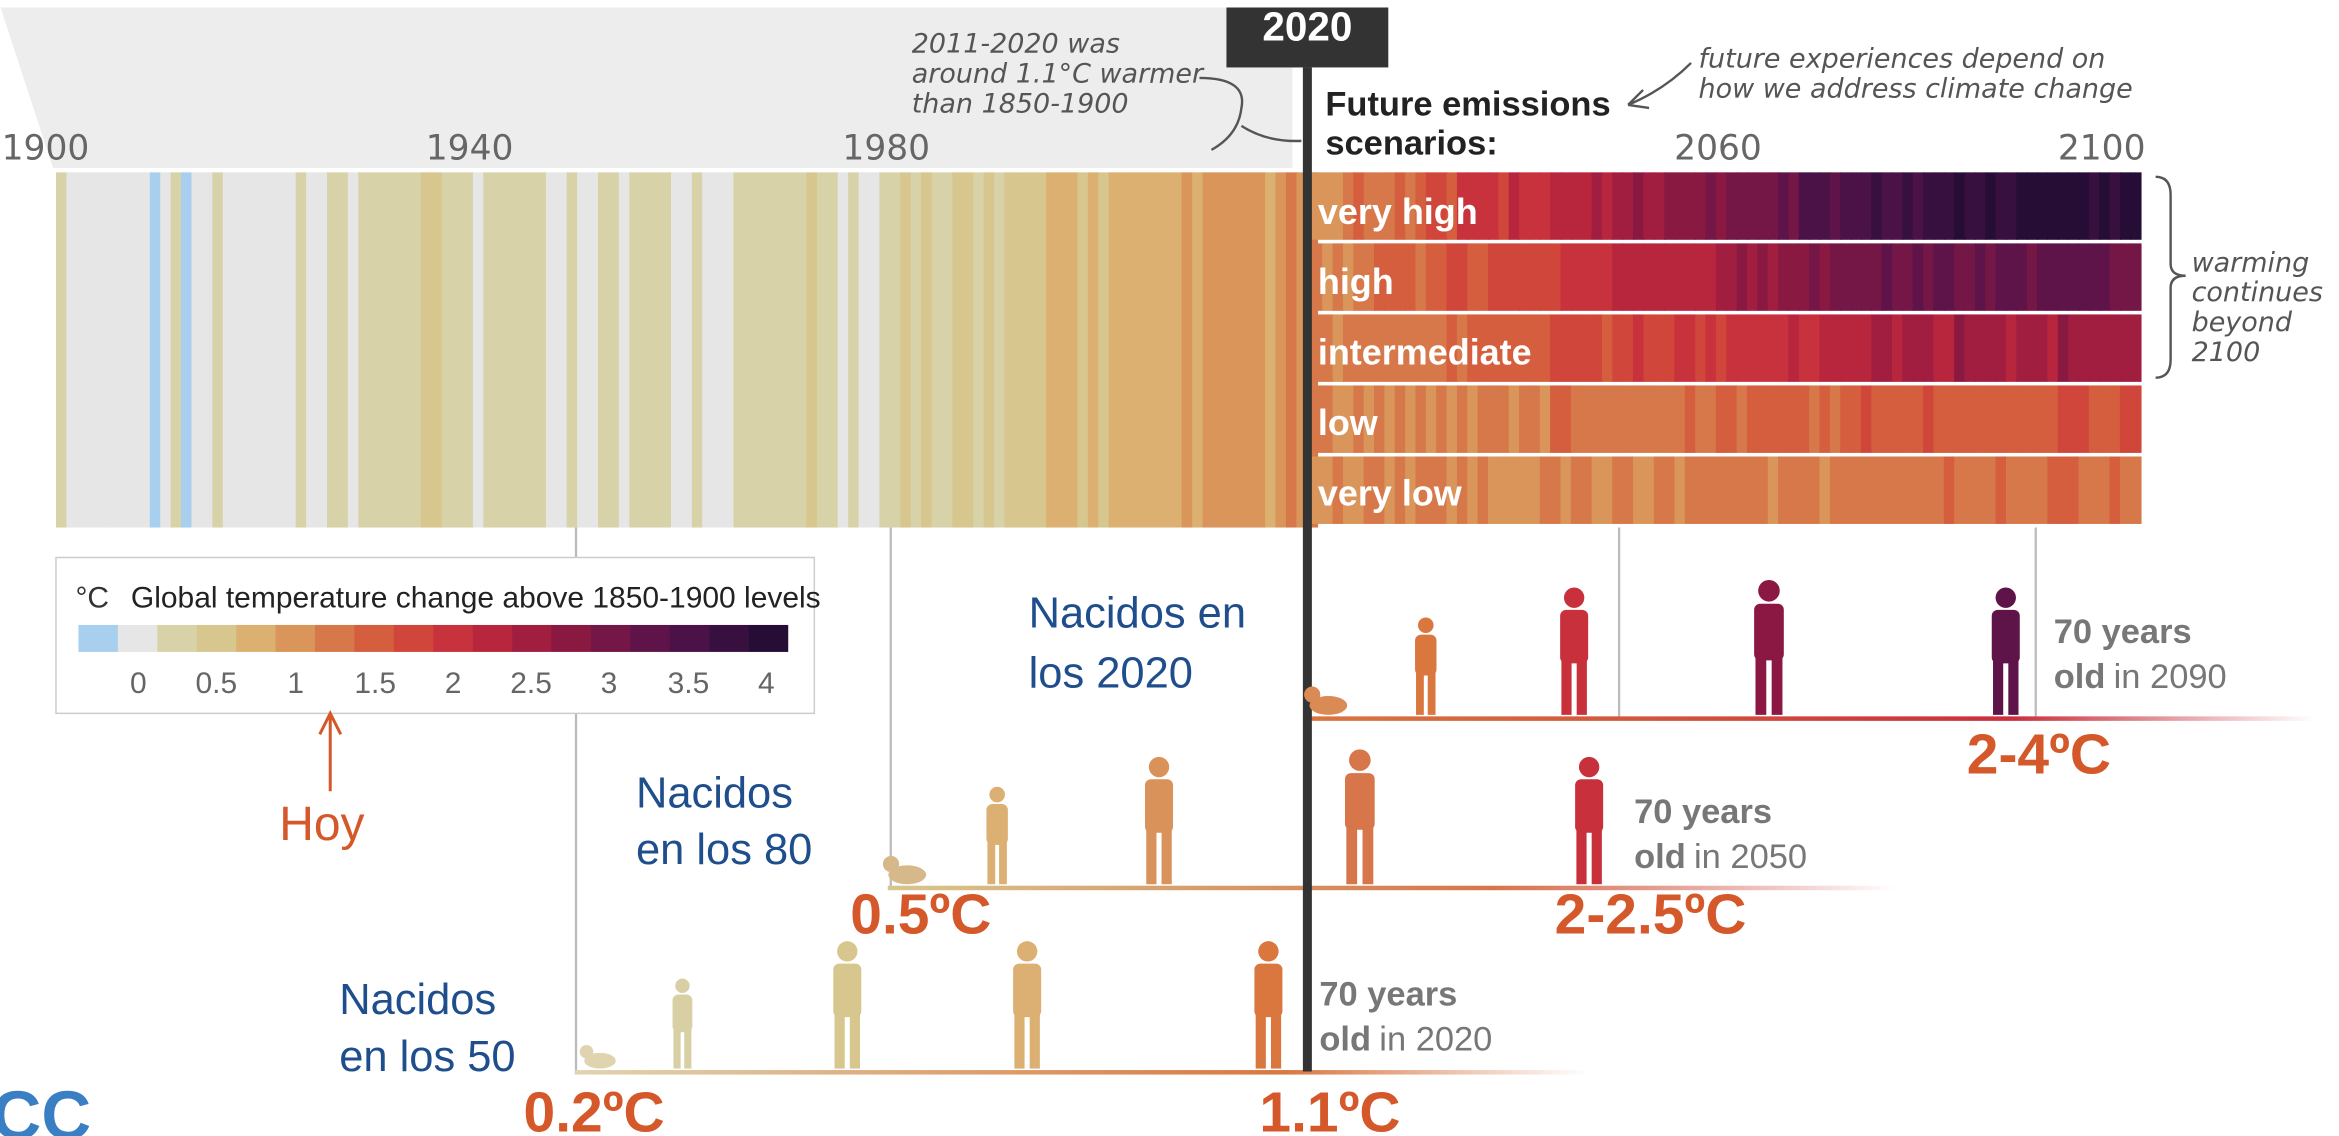 The image size is (2339, 1136). Describe the element at coordinates (1660, 857) in the screenshot. I see `age-note: old` at that location.